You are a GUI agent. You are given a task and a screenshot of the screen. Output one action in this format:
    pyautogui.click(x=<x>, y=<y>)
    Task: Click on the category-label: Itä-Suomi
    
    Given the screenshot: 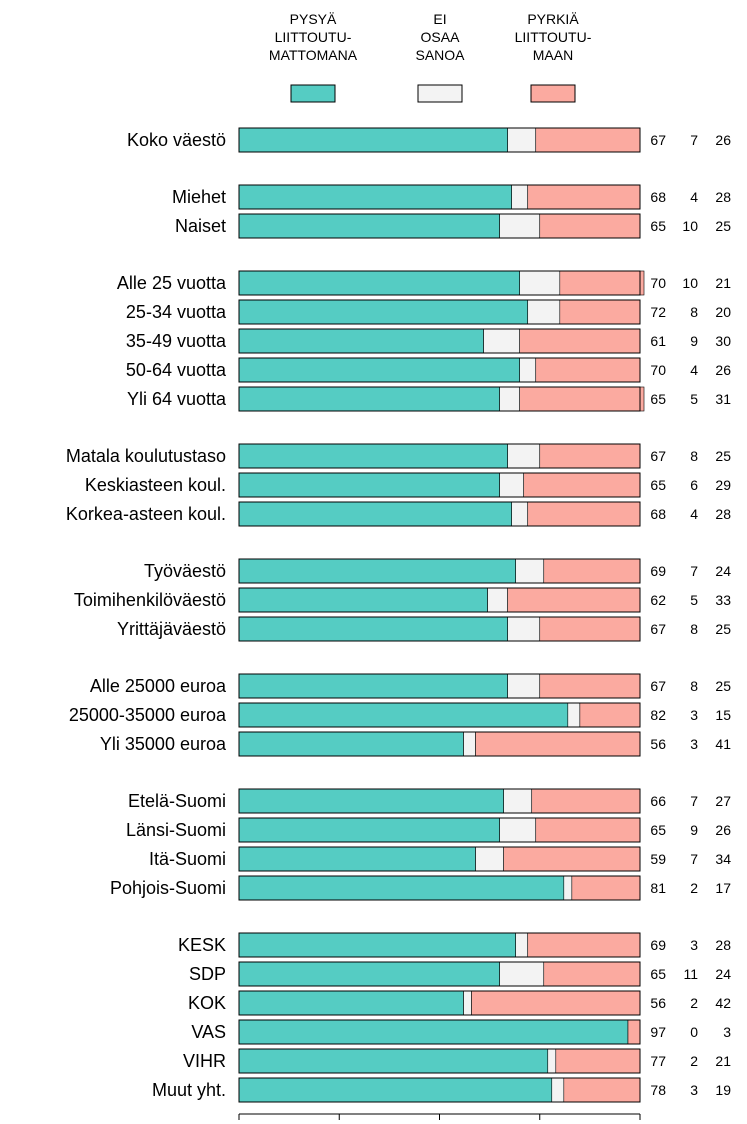 What is the action you would take?
    pyautogui.click(x=187, y=859)
    